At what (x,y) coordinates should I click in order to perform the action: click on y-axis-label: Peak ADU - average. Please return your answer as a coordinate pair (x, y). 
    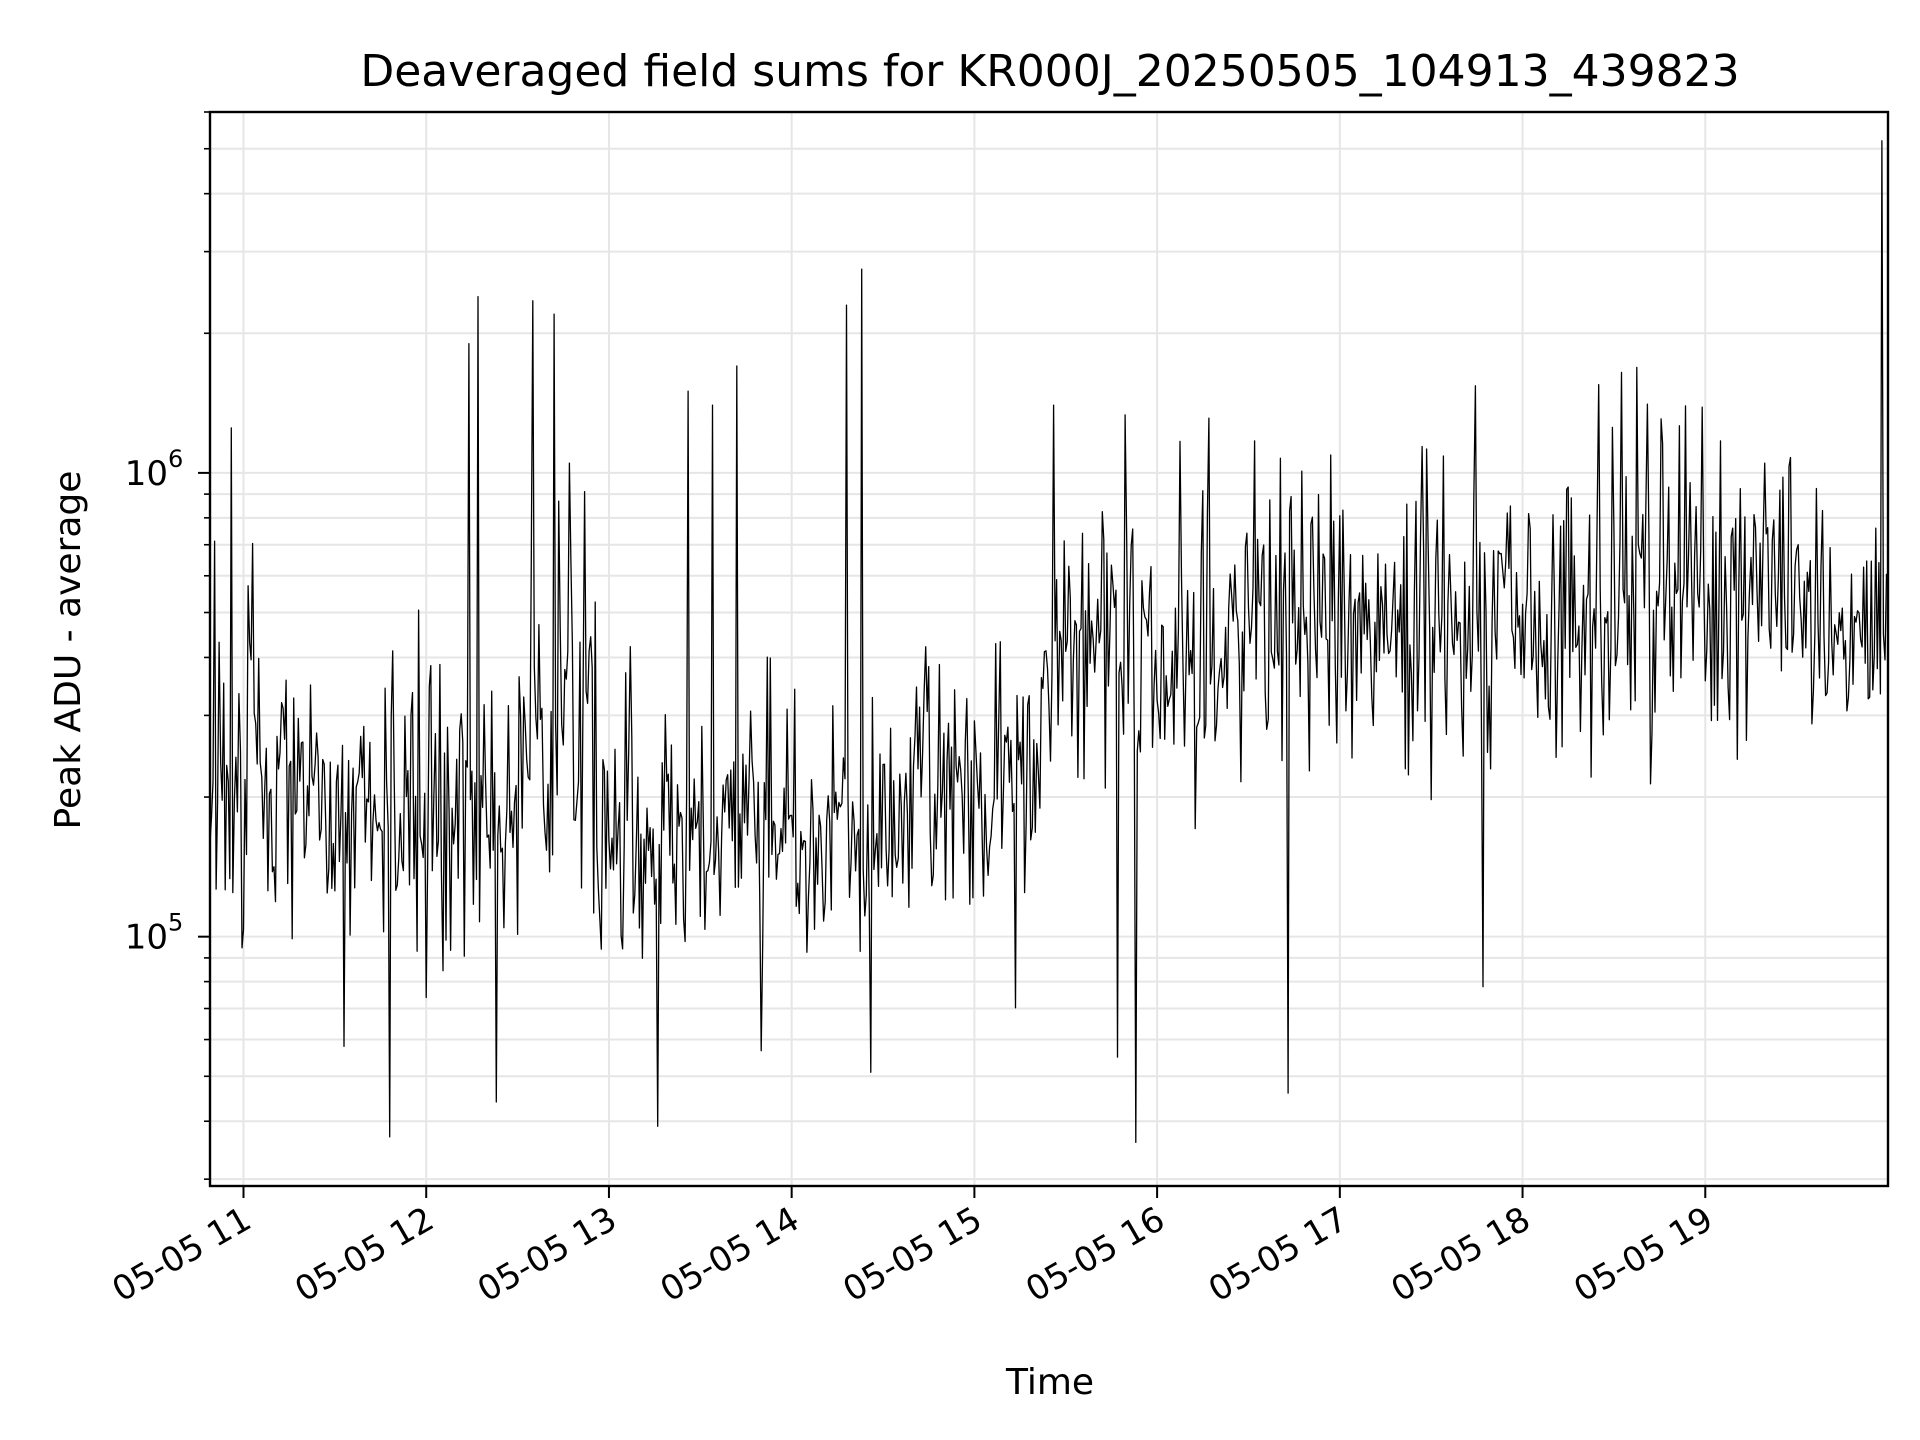
    Looking at the image, I should click on (68, 650).